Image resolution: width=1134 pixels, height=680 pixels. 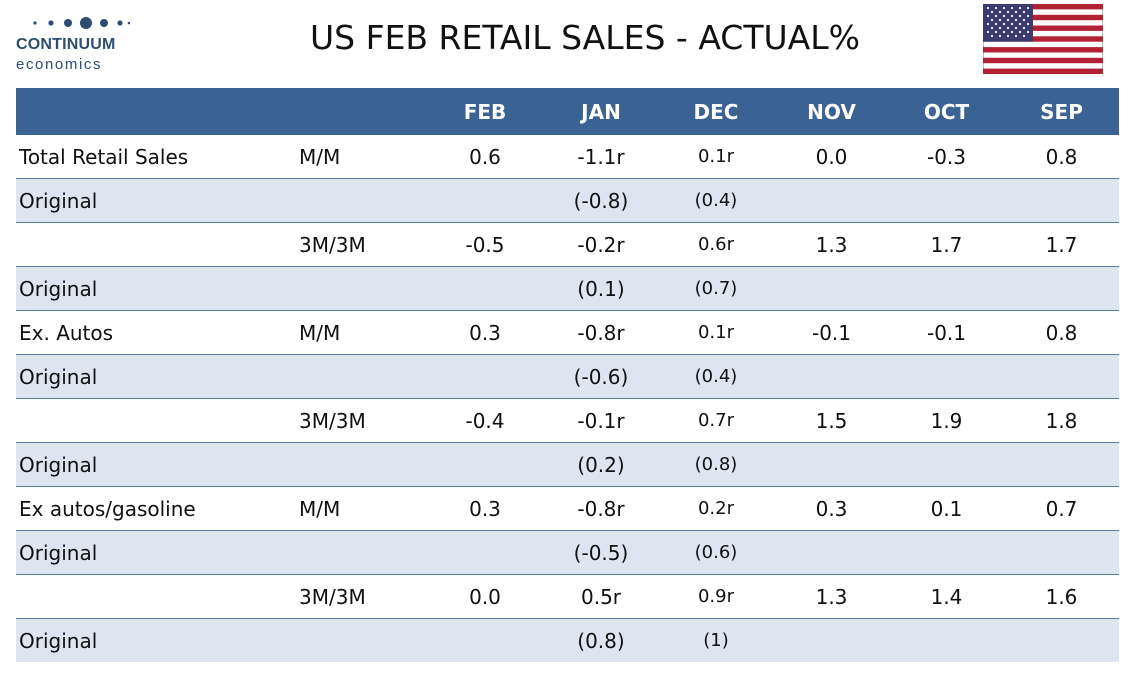 I want to click on cell-dec: 0.7r, so click(x=716, y=420).